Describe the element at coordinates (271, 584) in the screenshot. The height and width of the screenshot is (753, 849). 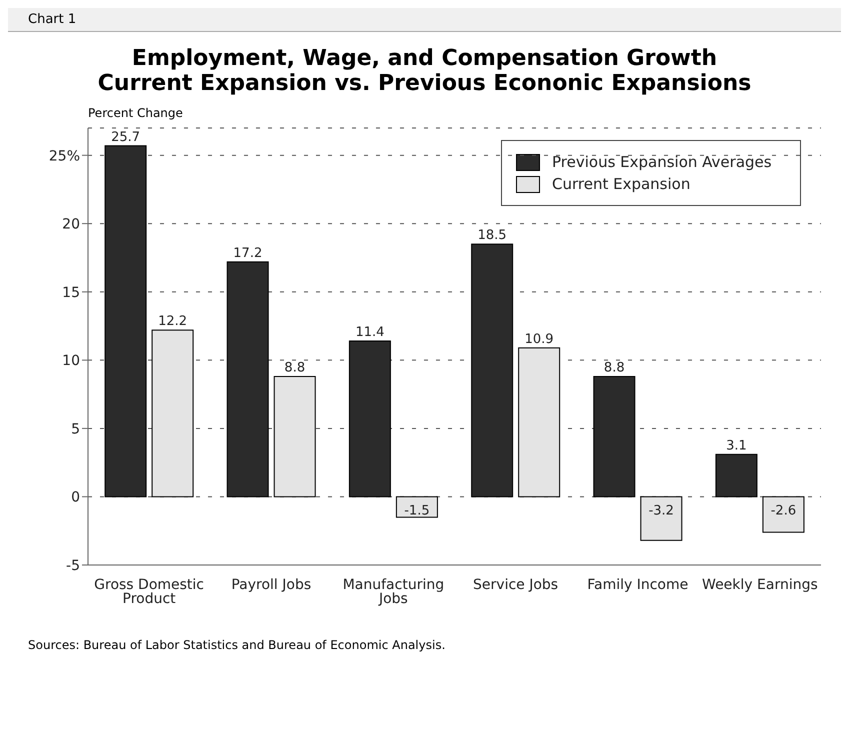
I see `x-tick-label: Payroll Jobs` at that location.